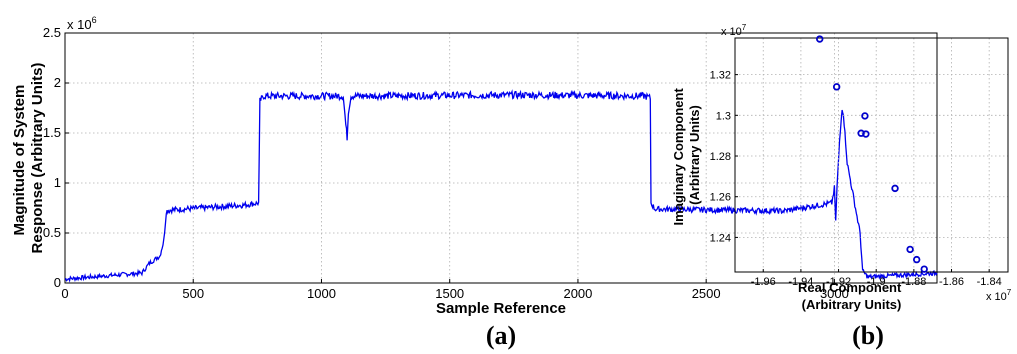  Describe the element at coordinates (449, 293) in the screenshot. I see `chart-a-x-tick-label: 1500` at that location.